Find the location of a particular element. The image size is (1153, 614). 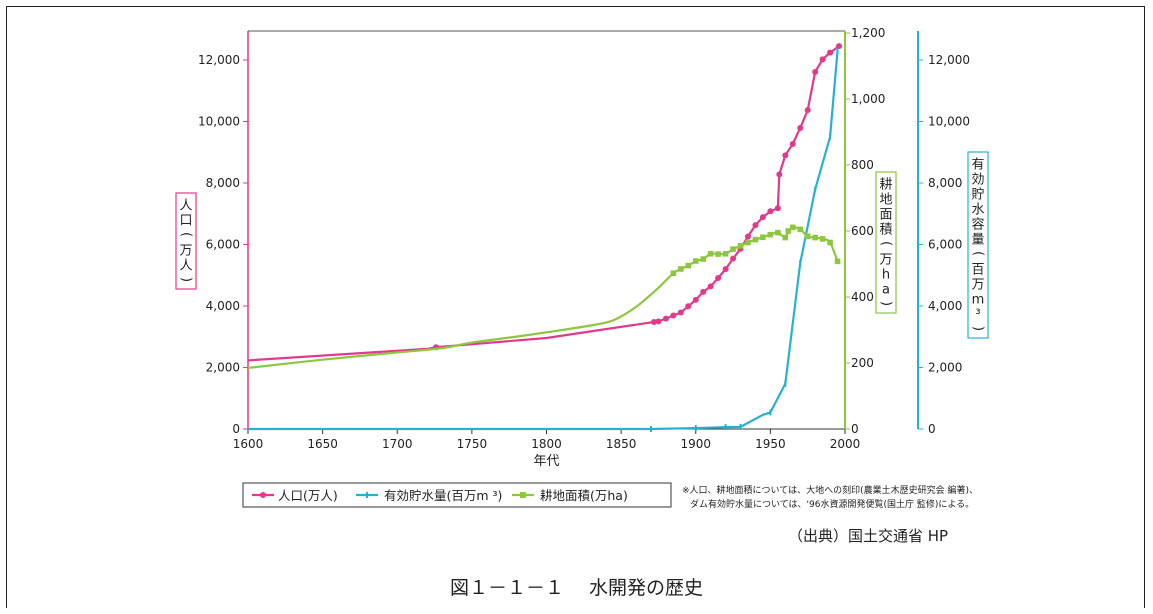

svg-text: 面 is located at coordinates (885, 215).